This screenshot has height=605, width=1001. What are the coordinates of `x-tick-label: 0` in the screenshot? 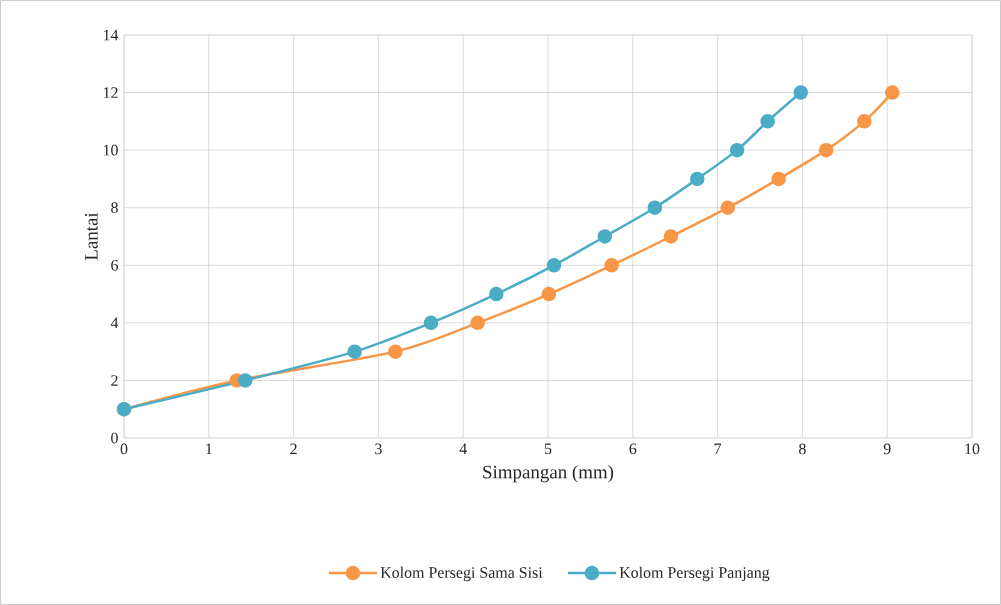 It's located at (124, 449).